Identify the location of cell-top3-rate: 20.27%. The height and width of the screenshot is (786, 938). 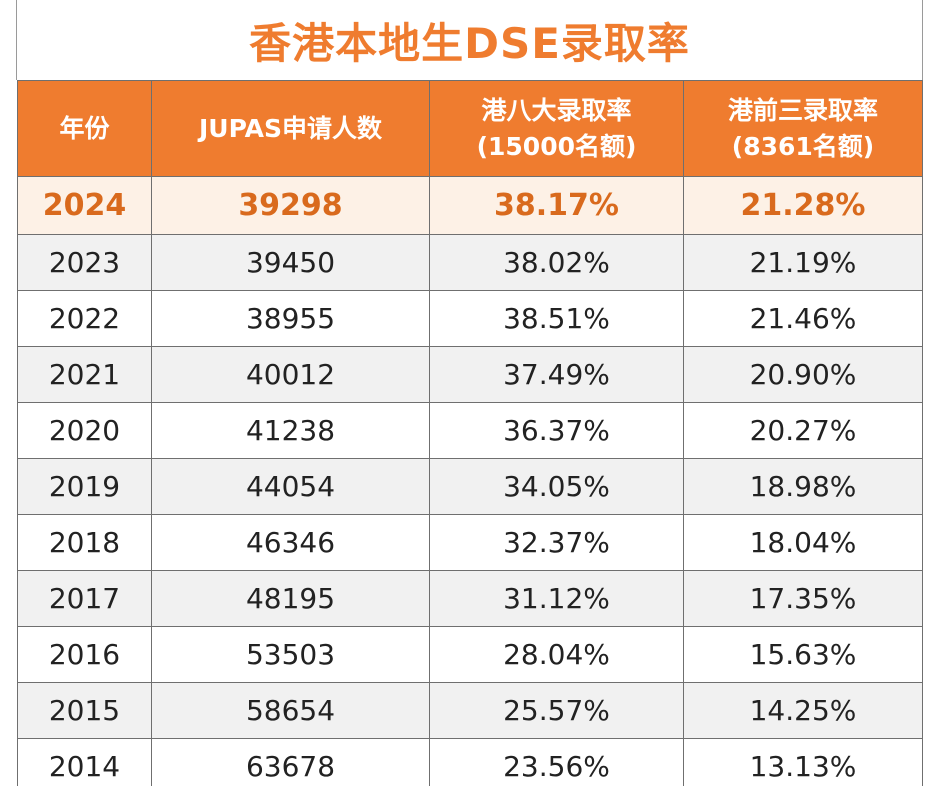
(803, 430).